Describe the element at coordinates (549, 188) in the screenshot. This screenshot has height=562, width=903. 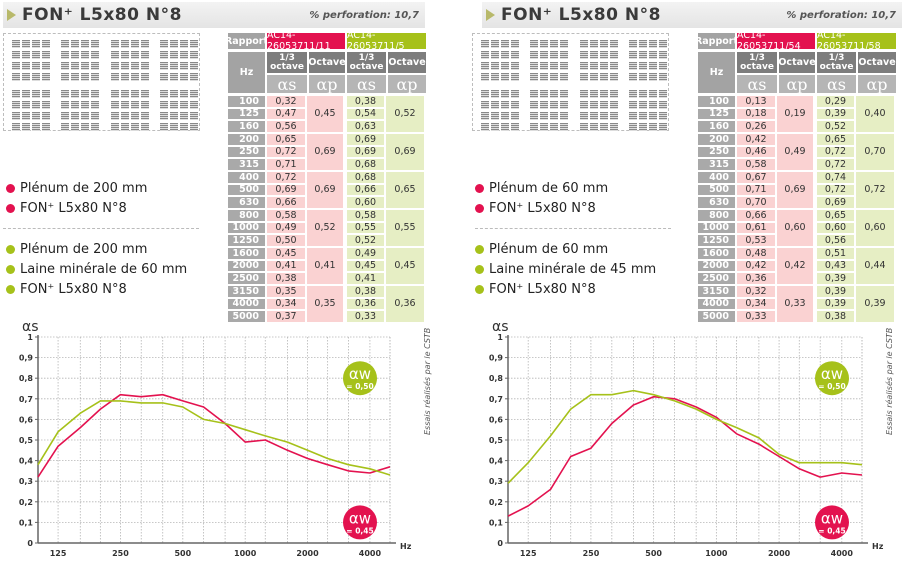
I see `legend-label: Plénum de 60 mm` at that location.